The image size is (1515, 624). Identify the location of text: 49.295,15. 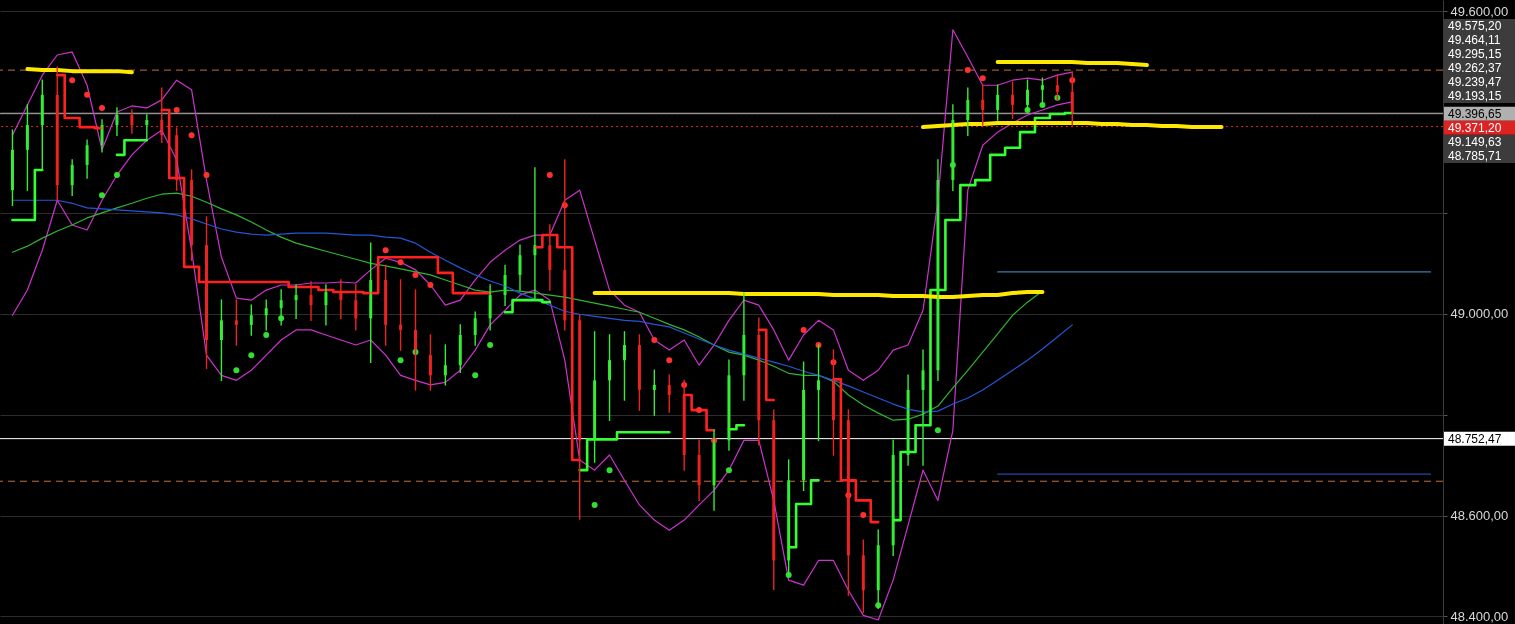
(1475, 54).